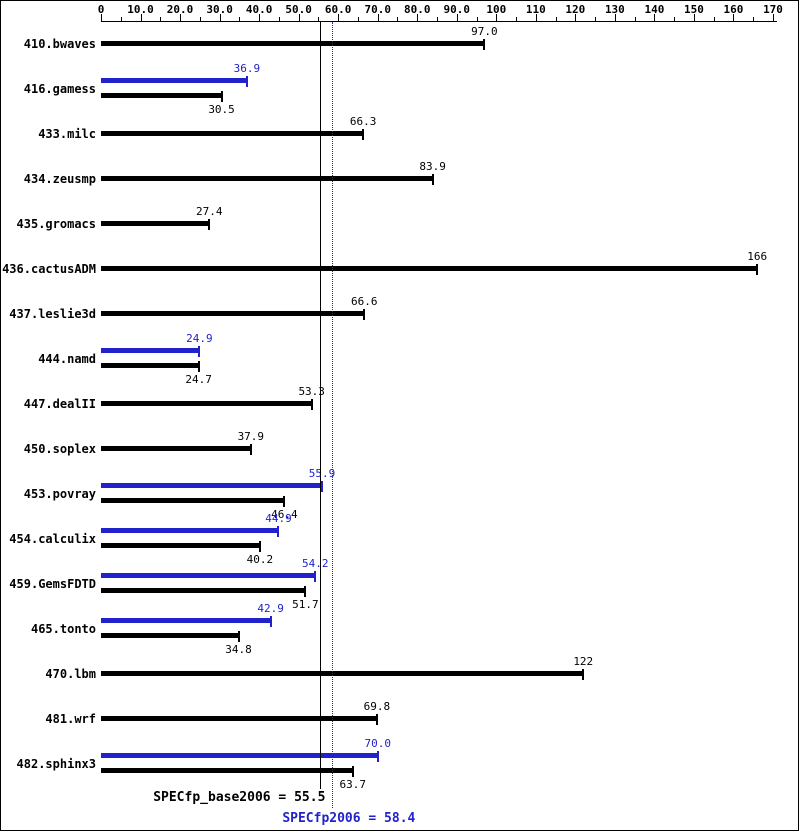  What do you see at coordinates (70, 719) in the screenshot?
I see `benchmark-label: 481.wrf` at bounding box center [70, 719].